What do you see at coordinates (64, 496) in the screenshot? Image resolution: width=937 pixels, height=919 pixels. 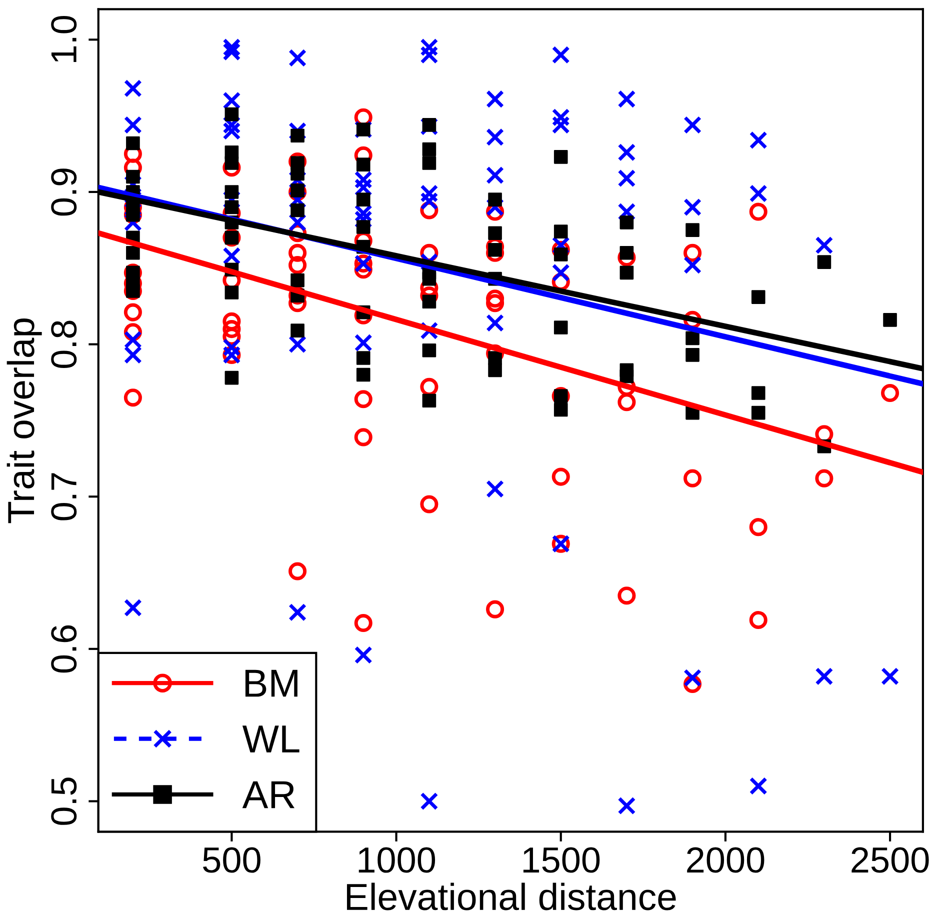 I see `y-tick-label: 0.7` at bounding box center [64, 496].